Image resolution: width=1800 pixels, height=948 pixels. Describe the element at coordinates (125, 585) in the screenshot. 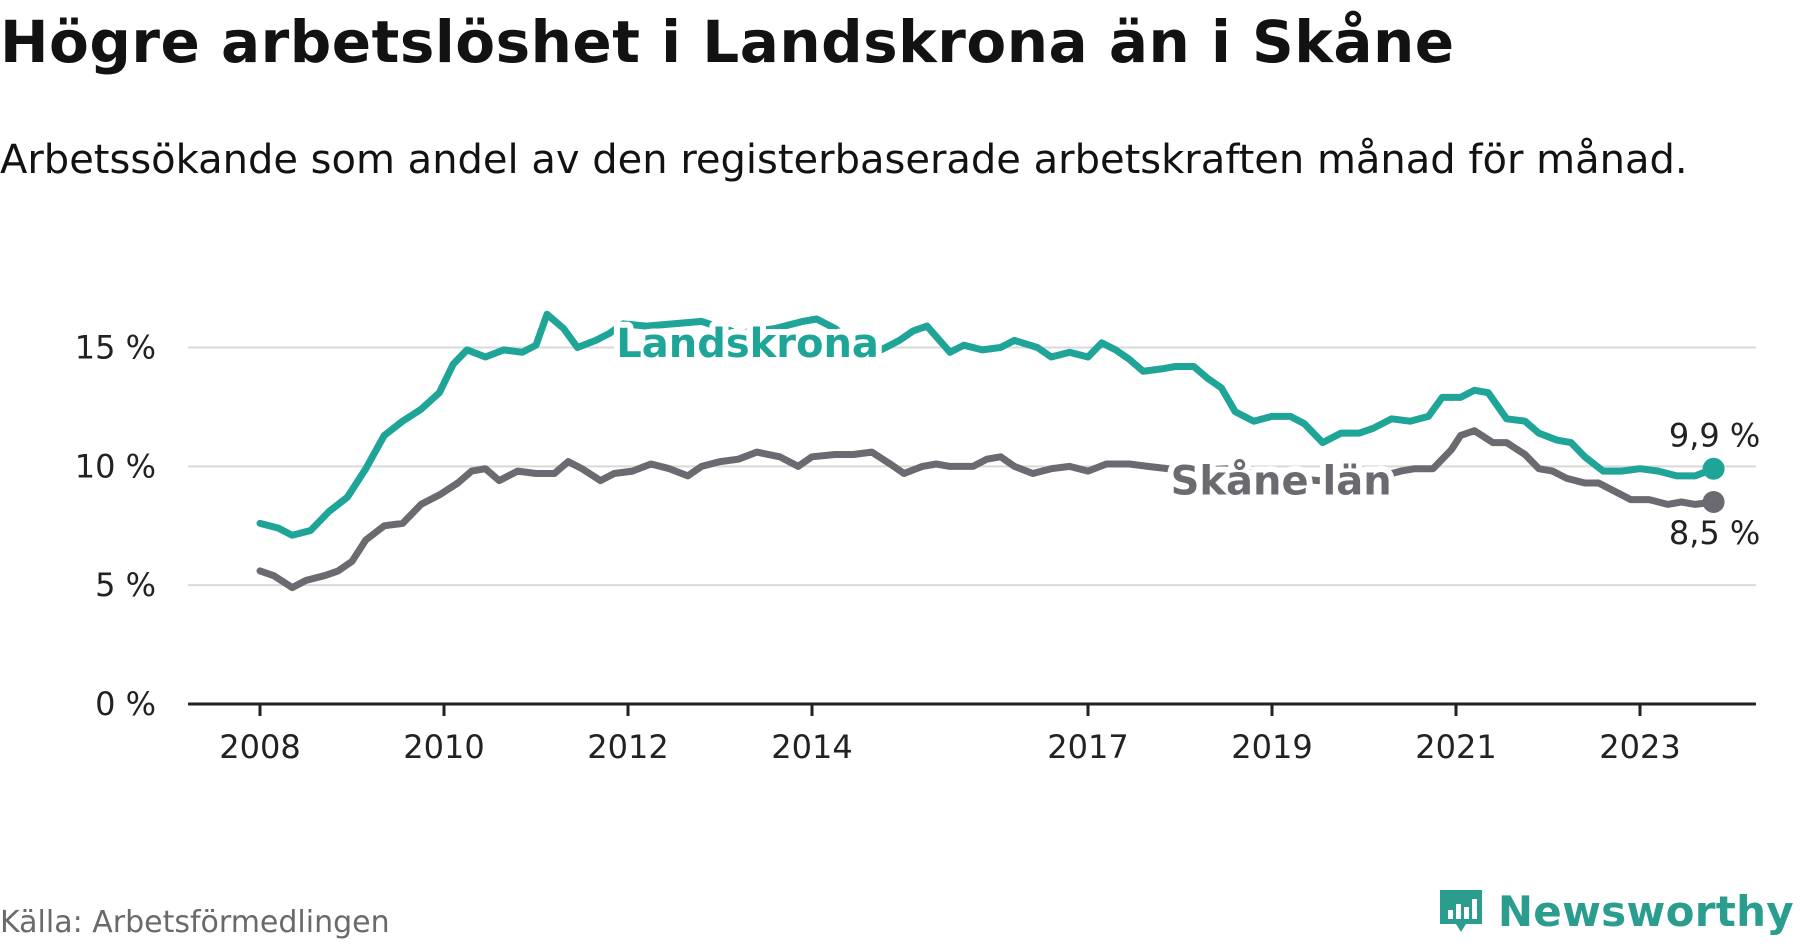

I see `y-tick-label: 5 %` at that location.